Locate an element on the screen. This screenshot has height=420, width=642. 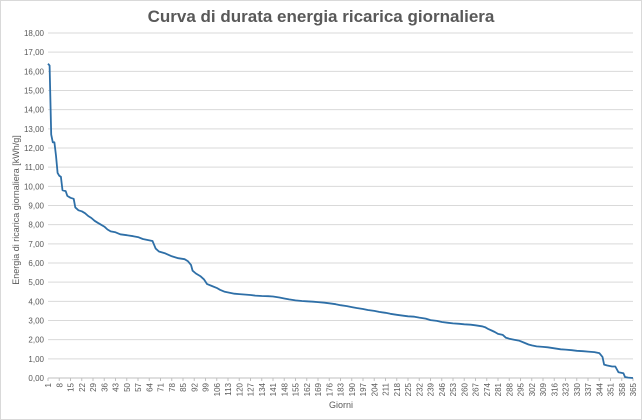
x-tick-label: 183 is located at coordinates (341, 389).